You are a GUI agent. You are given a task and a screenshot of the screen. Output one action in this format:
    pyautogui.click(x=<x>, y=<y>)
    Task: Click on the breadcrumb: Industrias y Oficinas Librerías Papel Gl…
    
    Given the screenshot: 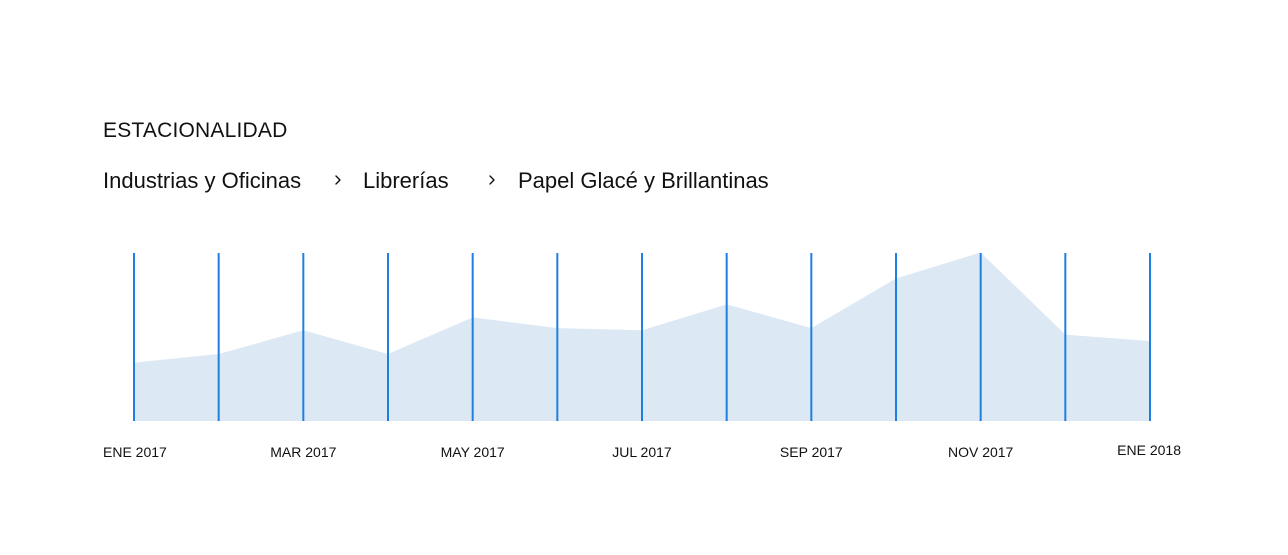 What is the action you would take?
    pyautogui.click(x=483, y=182)
    